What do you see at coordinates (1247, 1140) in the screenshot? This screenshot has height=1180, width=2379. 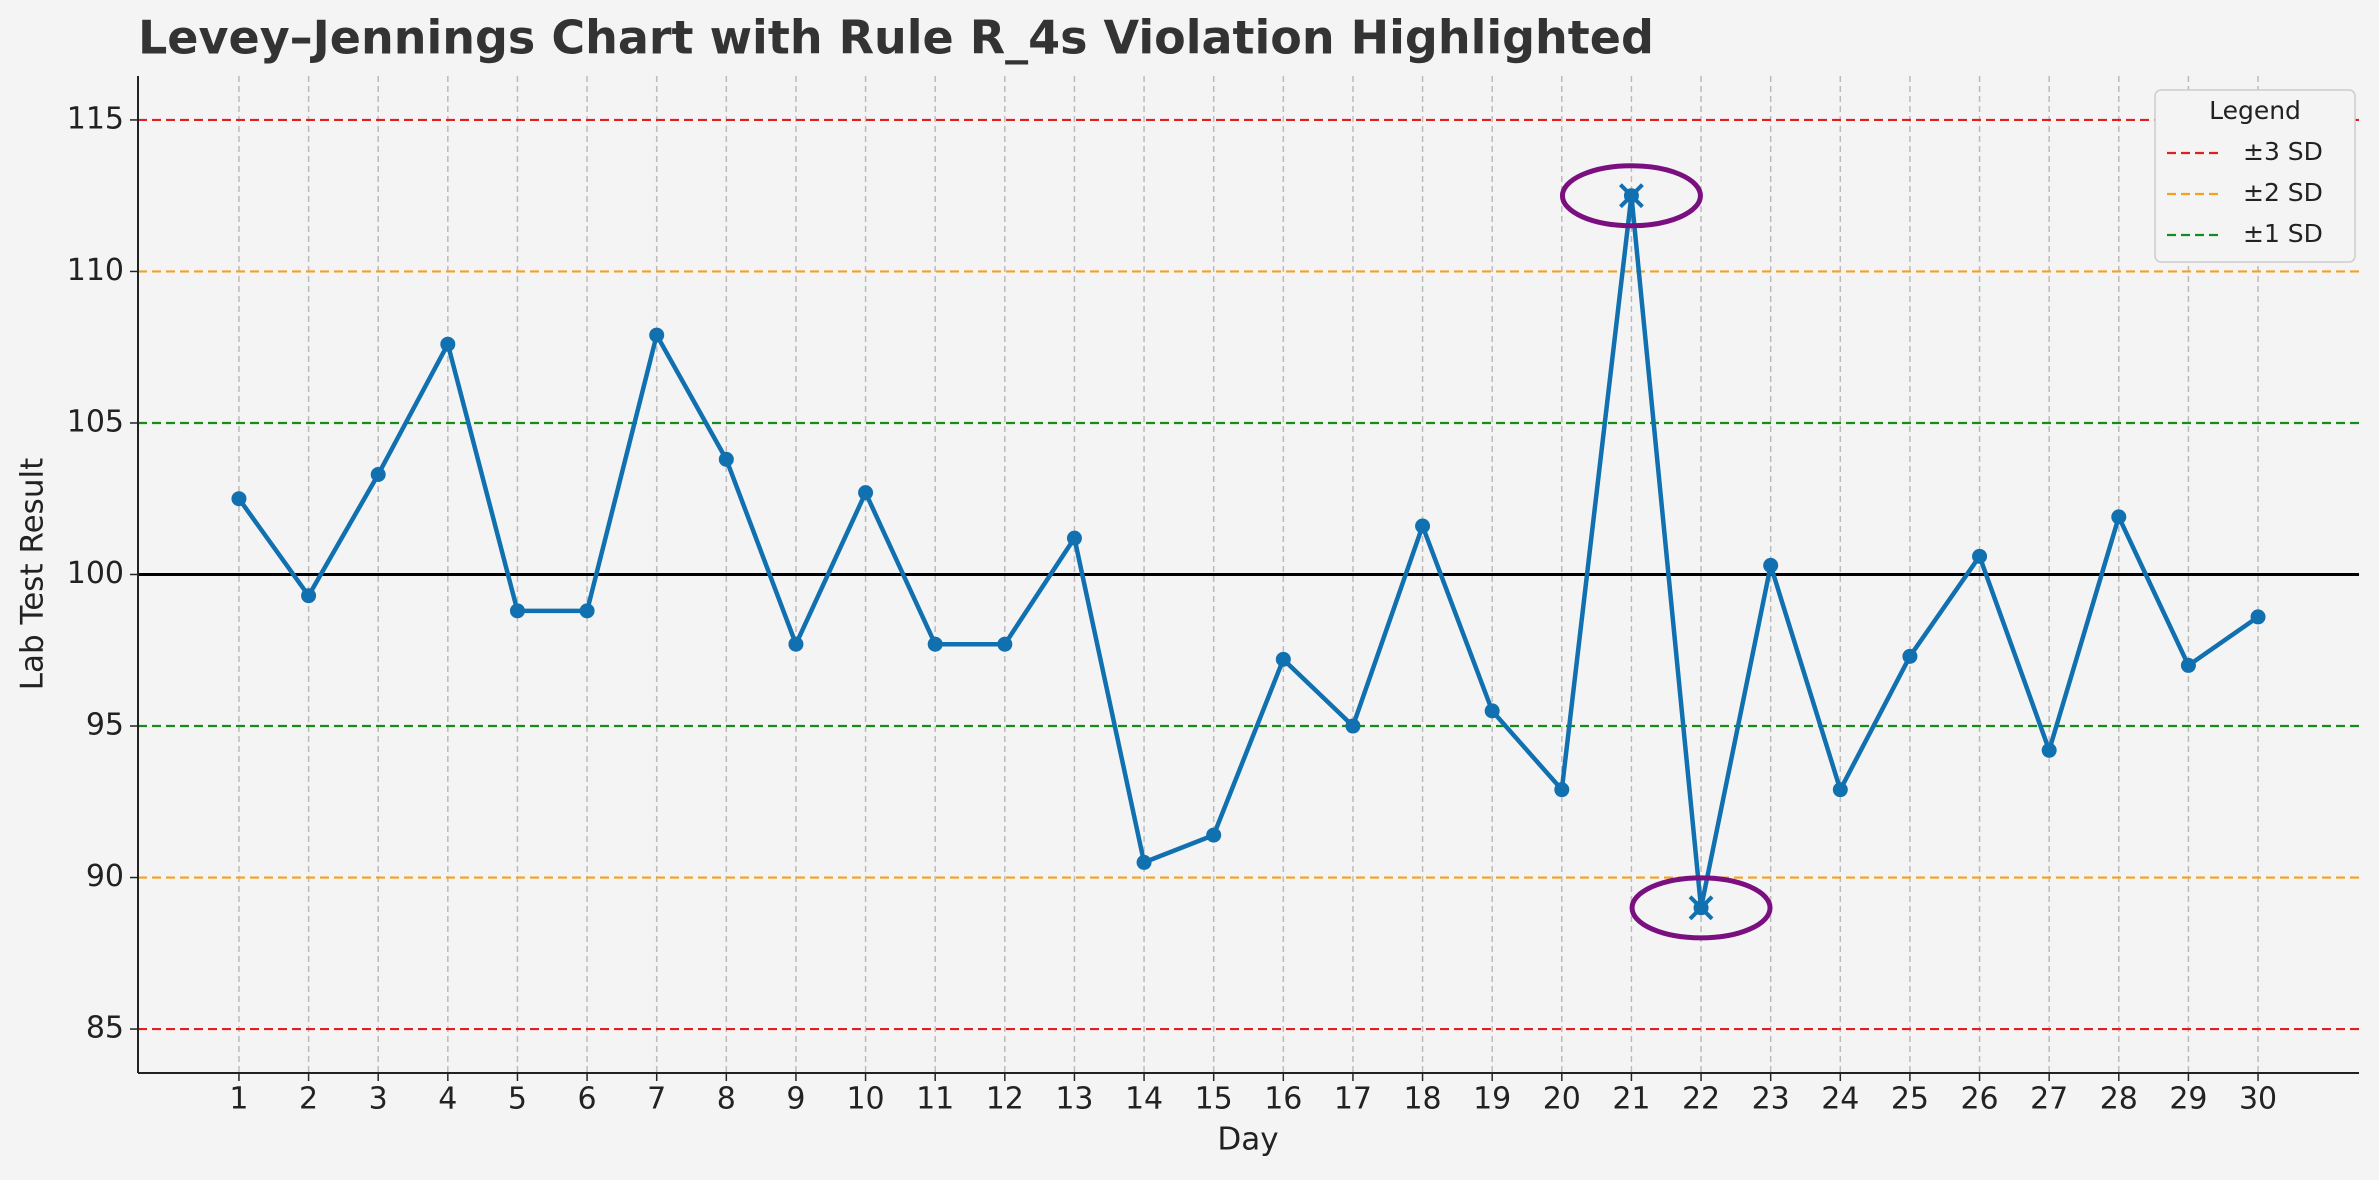 I see `x-axis-label: Day` at bounding box center [1247, 1140].